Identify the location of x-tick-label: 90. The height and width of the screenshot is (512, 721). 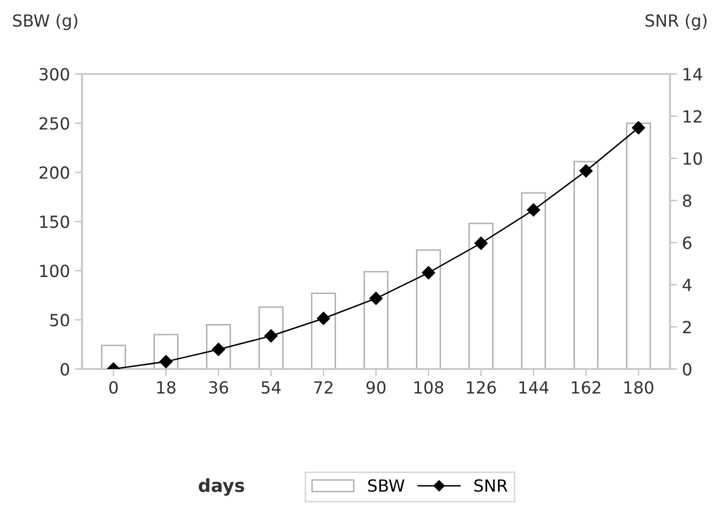
(376, 387).